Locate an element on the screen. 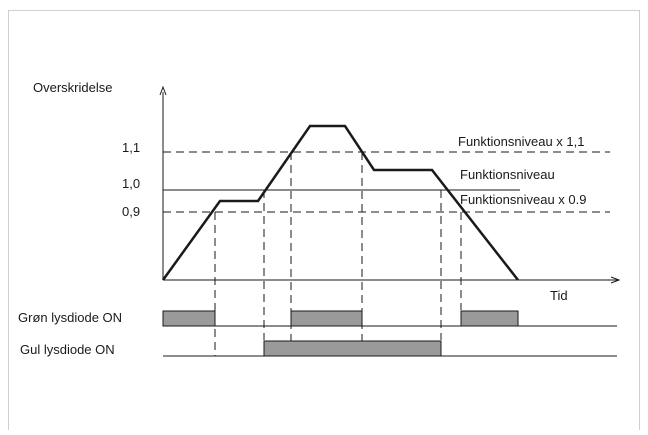  led-pulse-yellow is located at coordinates (352, 348).